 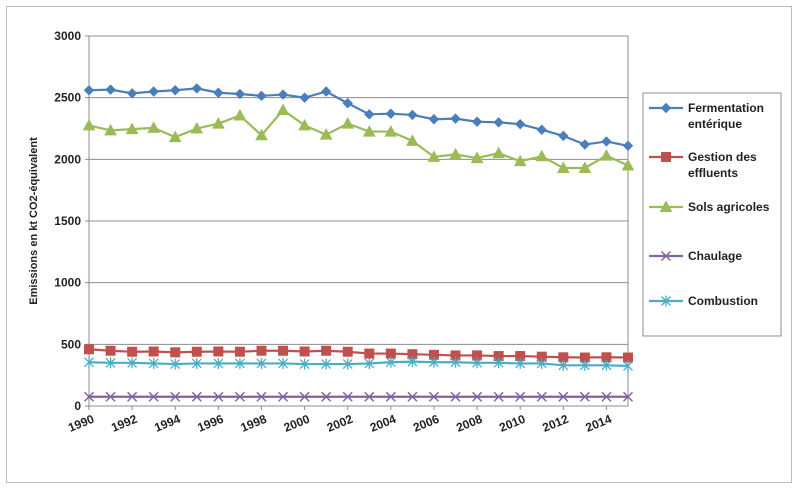 What do you see at coordinates (555, 423) in the screenshot?
I see `x-tick-label: 2012` at bounding box center [555, 423].